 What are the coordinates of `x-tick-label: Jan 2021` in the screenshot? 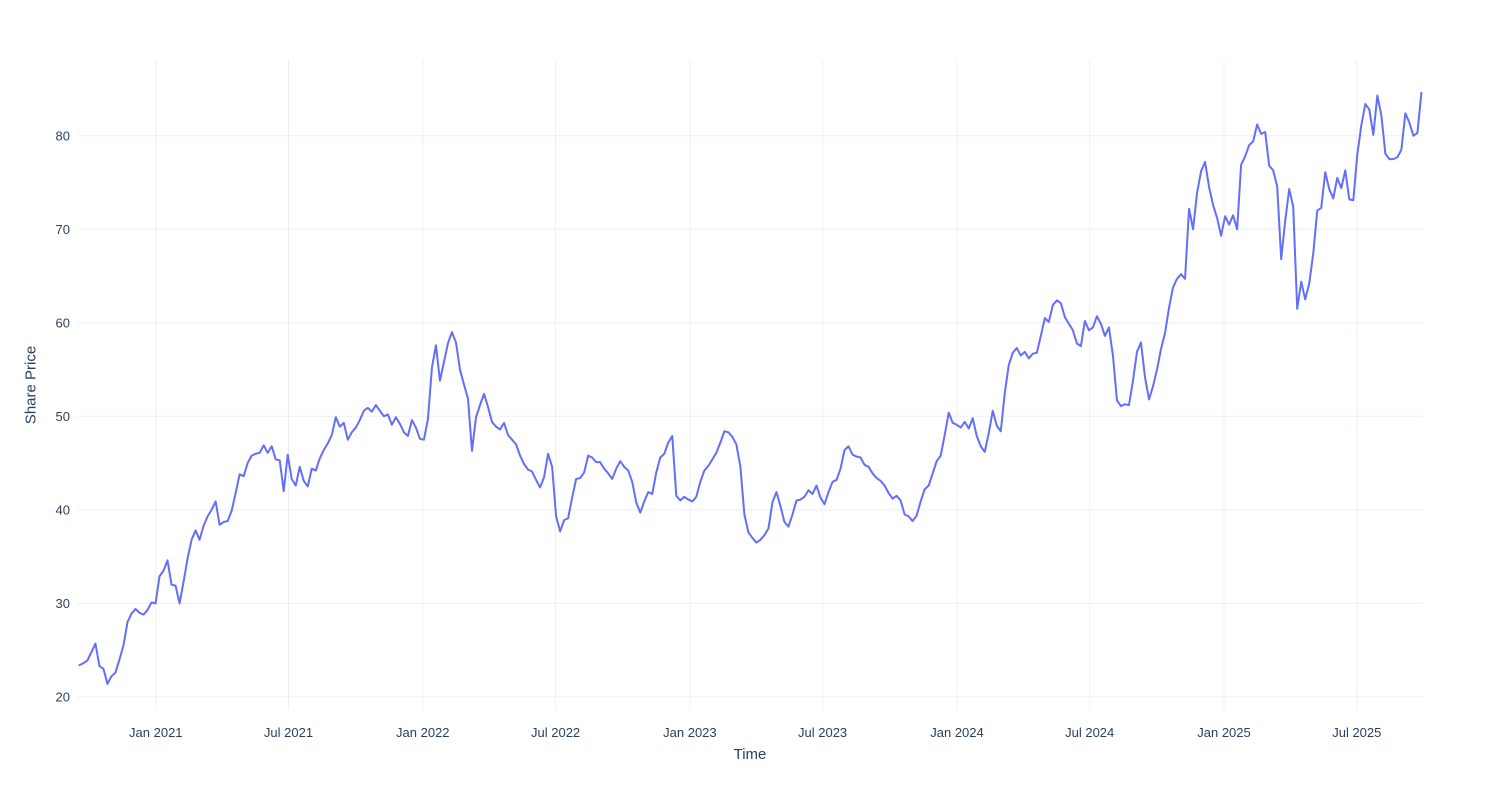 It's located at (156, 732).